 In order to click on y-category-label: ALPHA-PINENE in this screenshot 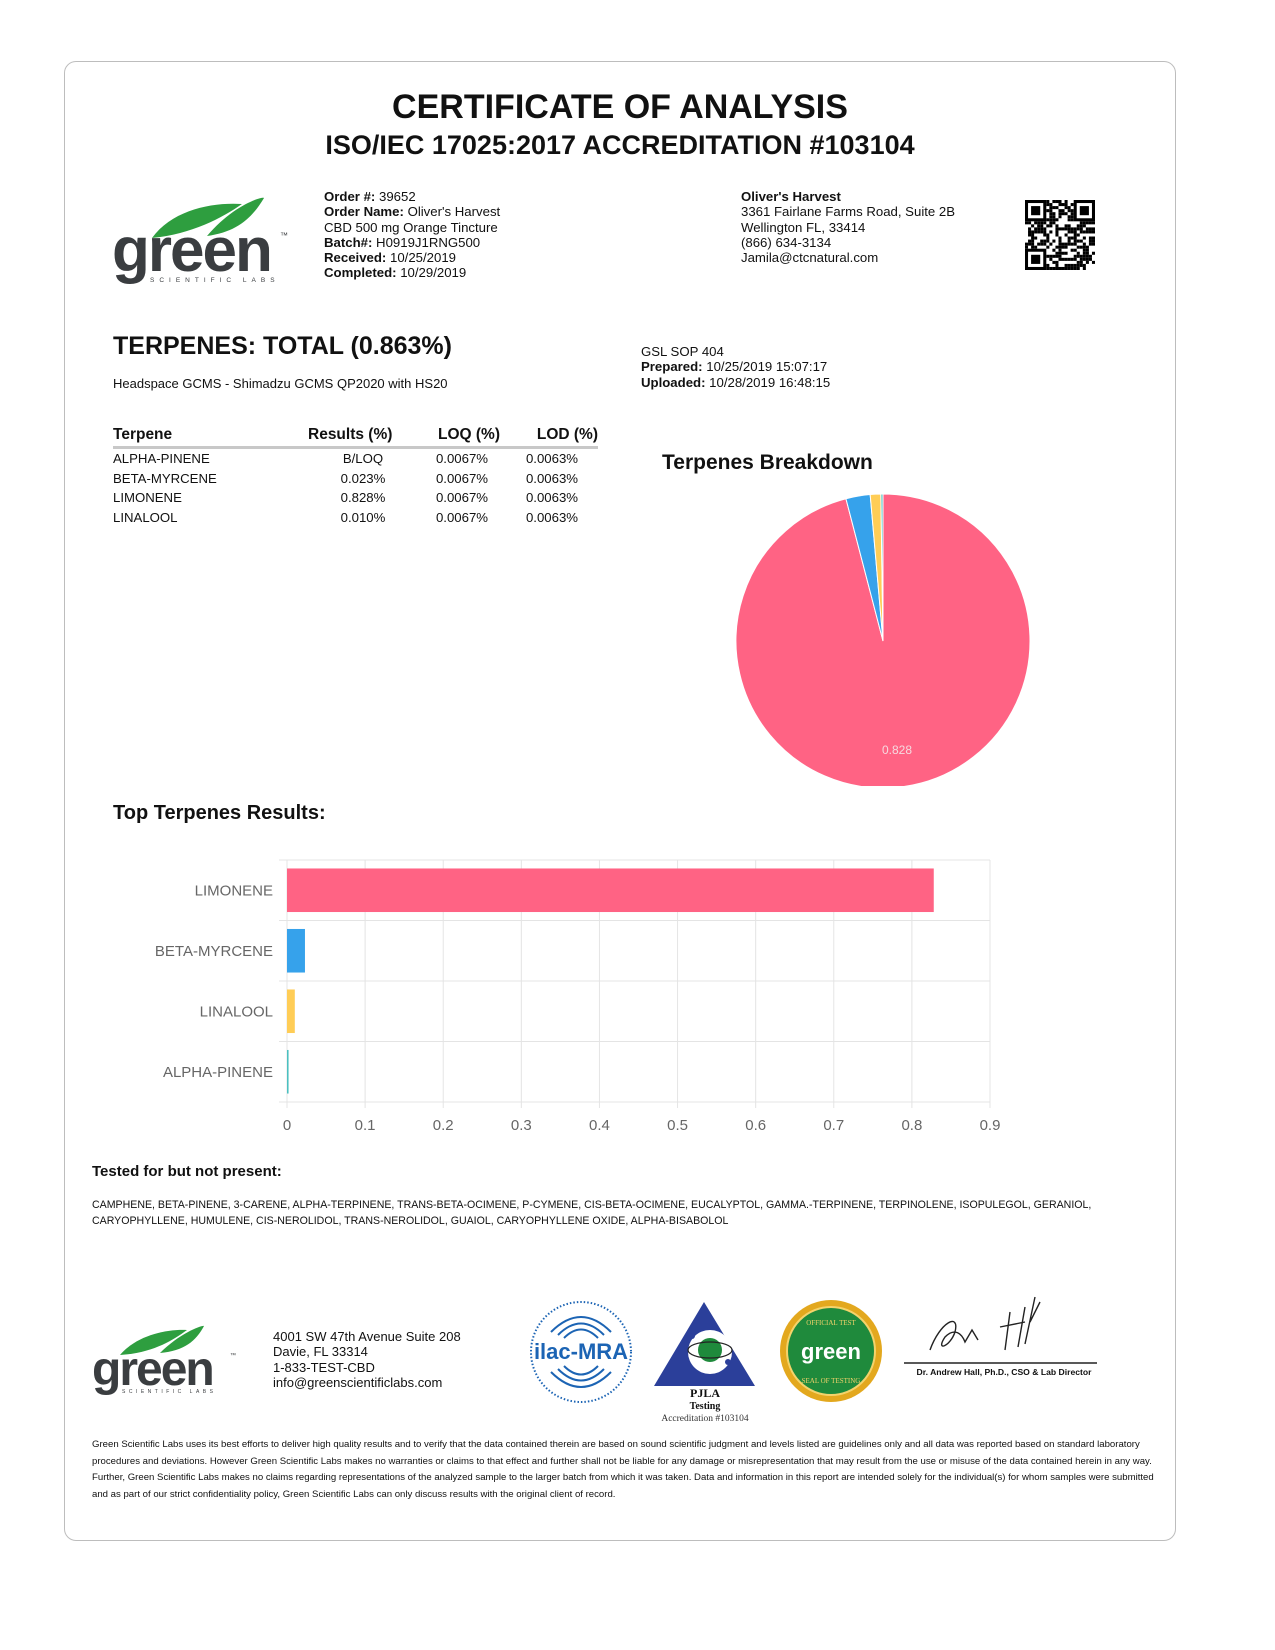, I will do `click(218, 1072)`.